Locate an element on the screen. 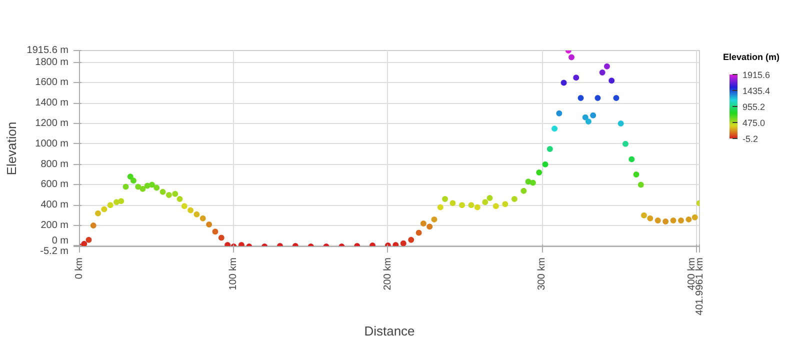 The height and width of the screenshot is (337, 800). color-bar-label: 1915.6 is located at coordinates (756, 75).